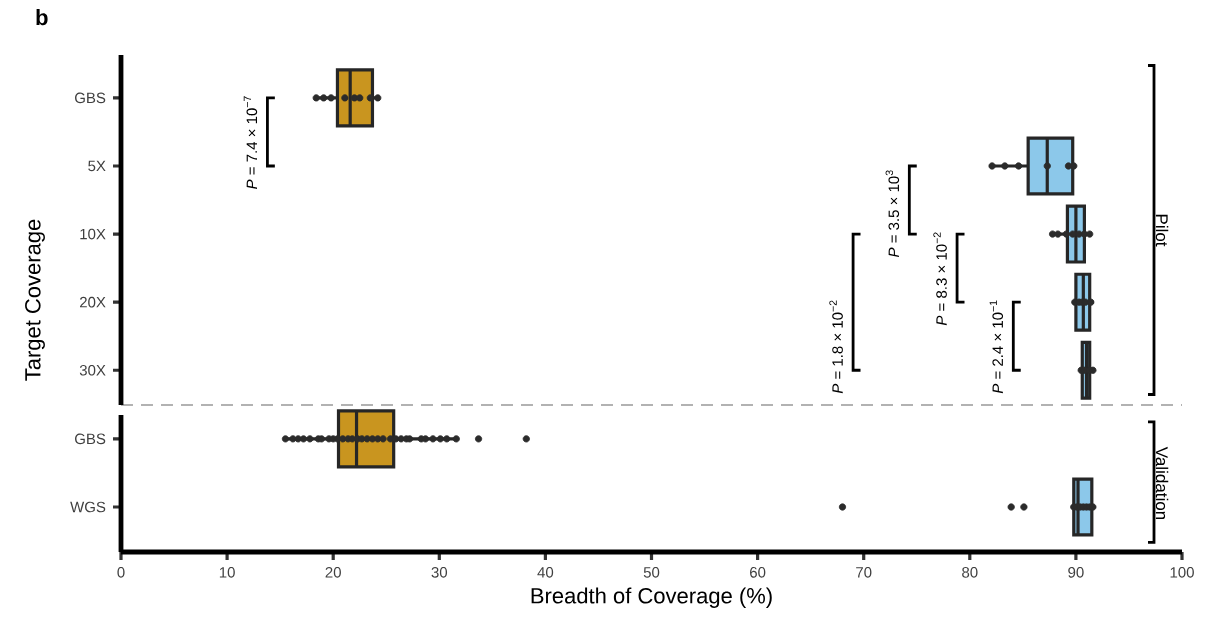 This screenshot has width=1207, height=640. I want to click on x-axis-title: Breadth of Coverage (%), so click(651, 597).